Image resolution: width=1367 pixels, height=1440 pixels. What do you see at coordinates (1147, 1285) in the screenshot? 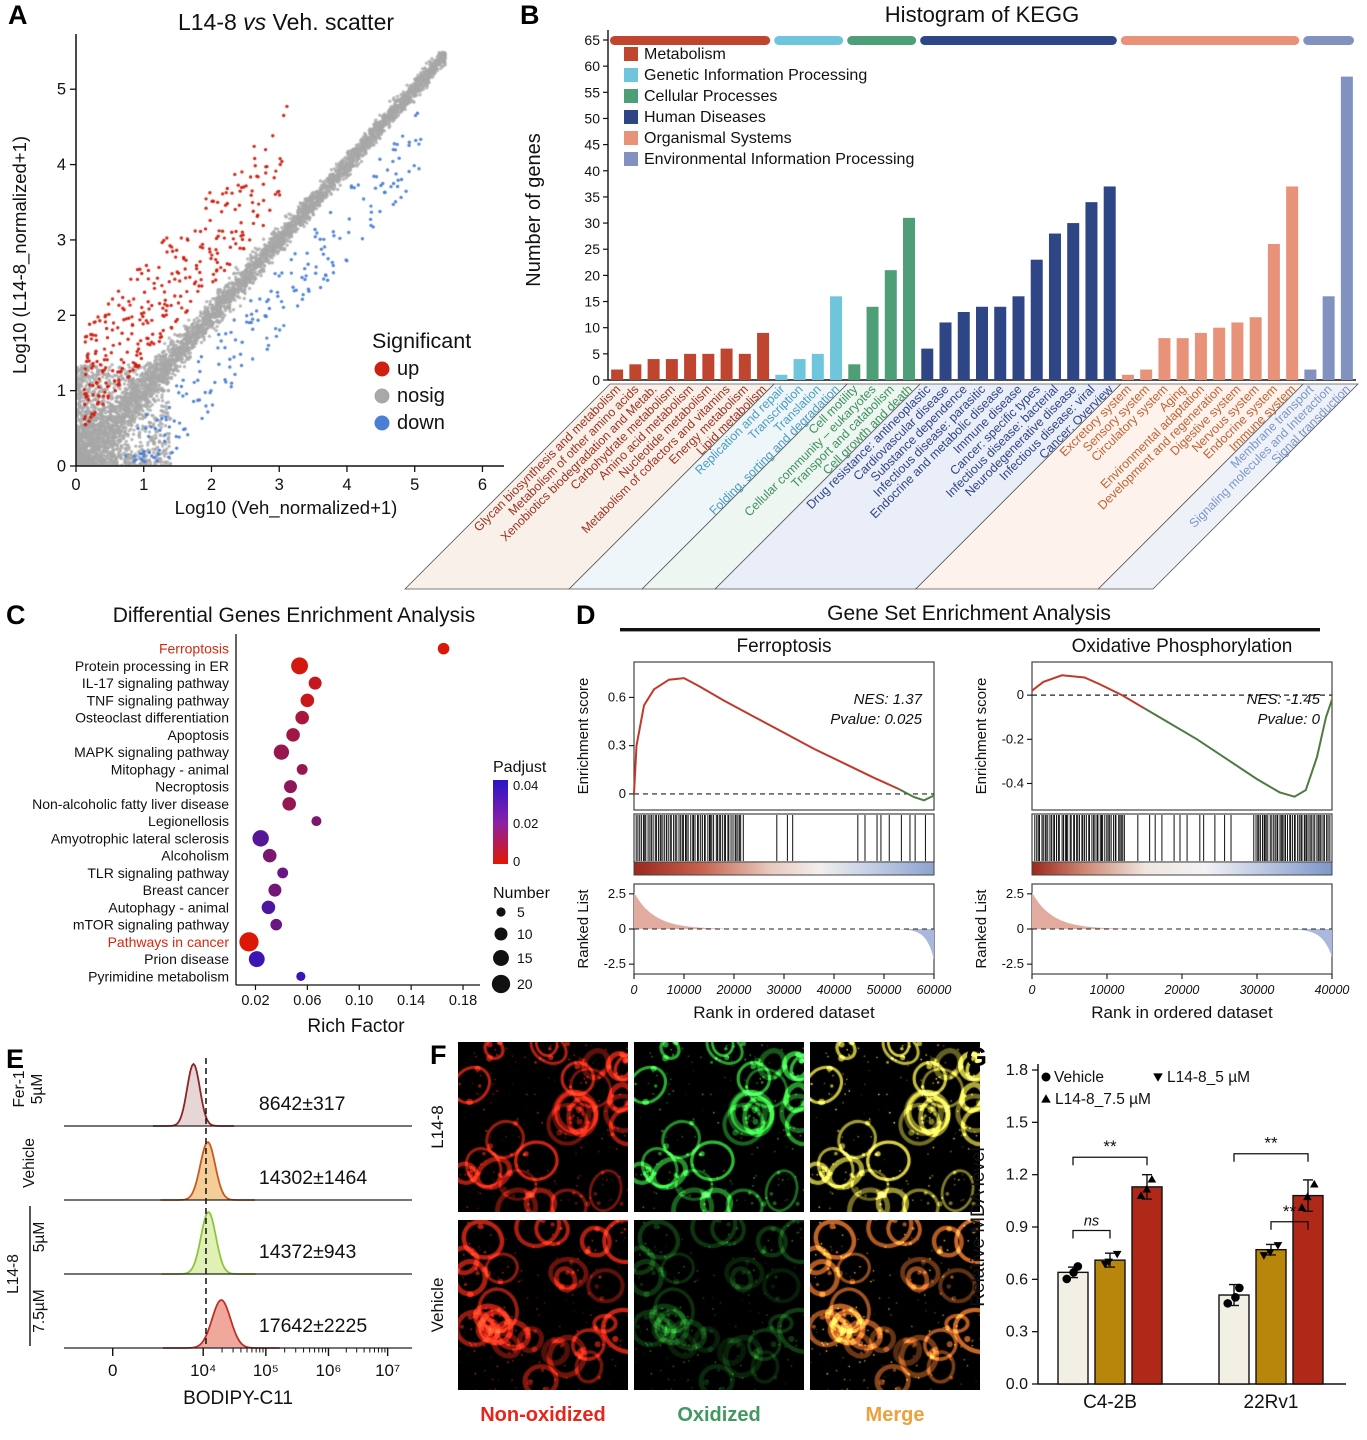
I see `bar` at bounding box center [1147, 1285].